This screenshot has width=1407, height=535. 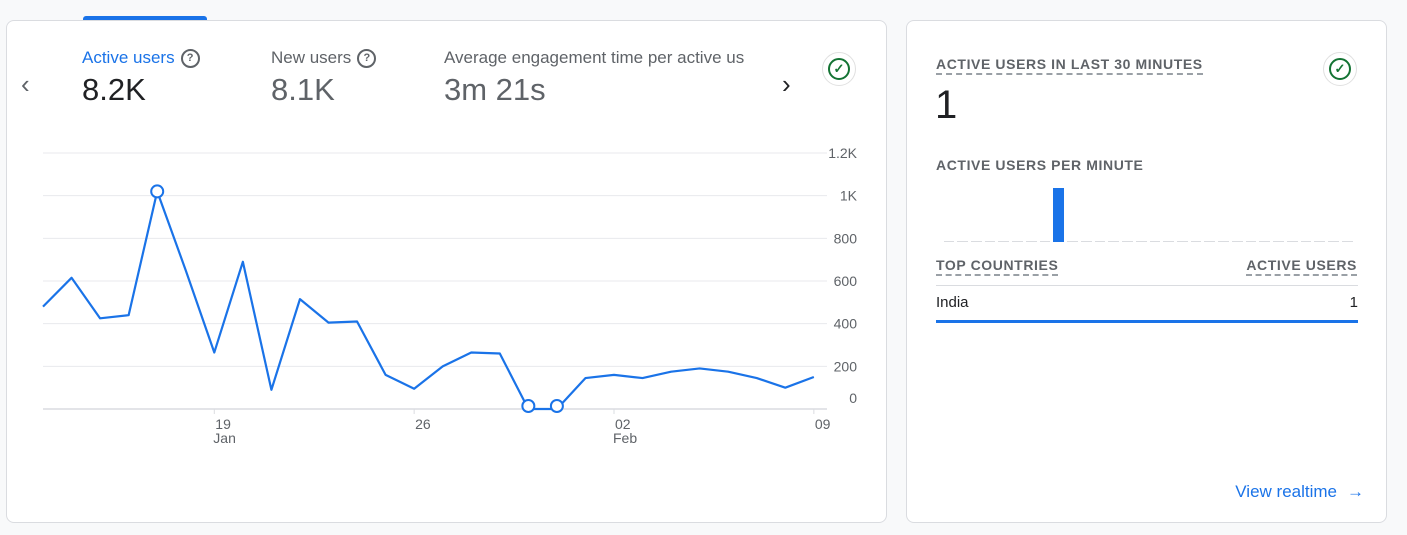 What do you see at coordinates (114, 89) in the screenshot?
I see `metric-value: 8.2K` at bounding box center [114, 89].